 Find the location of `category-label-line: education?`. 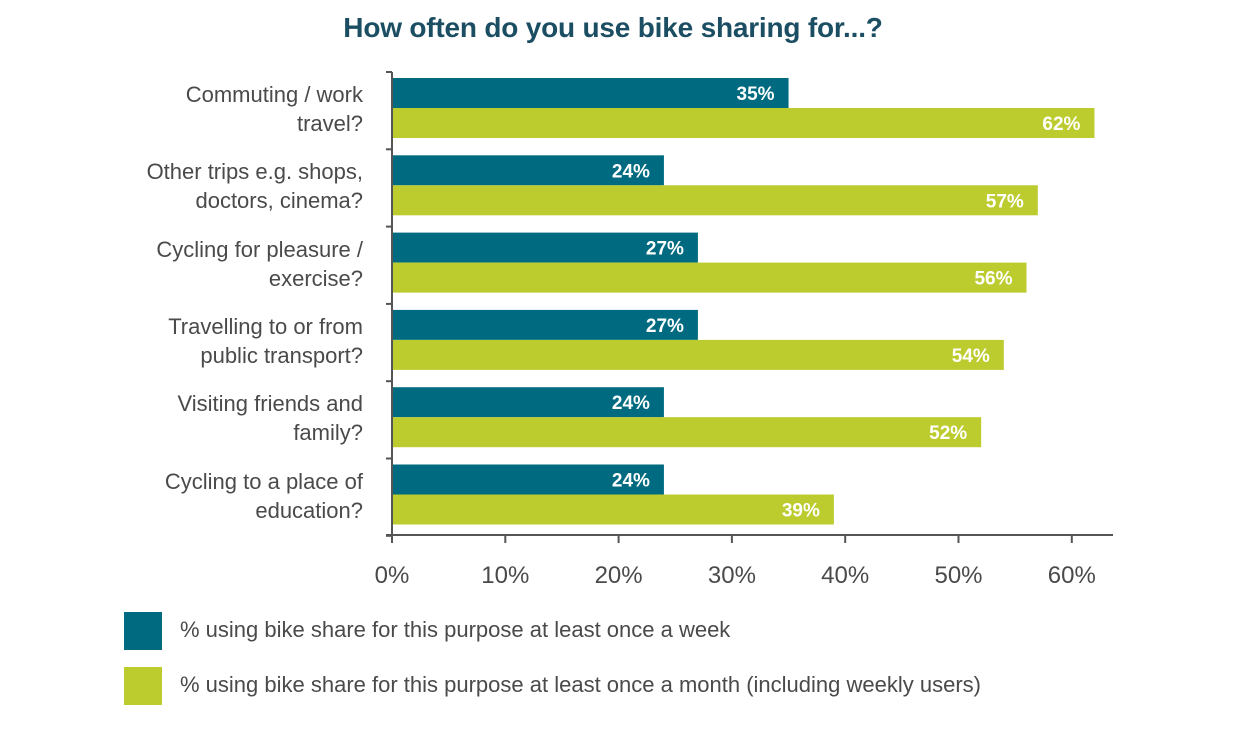

category-label-line: education? is located at coordinates (309, 510).